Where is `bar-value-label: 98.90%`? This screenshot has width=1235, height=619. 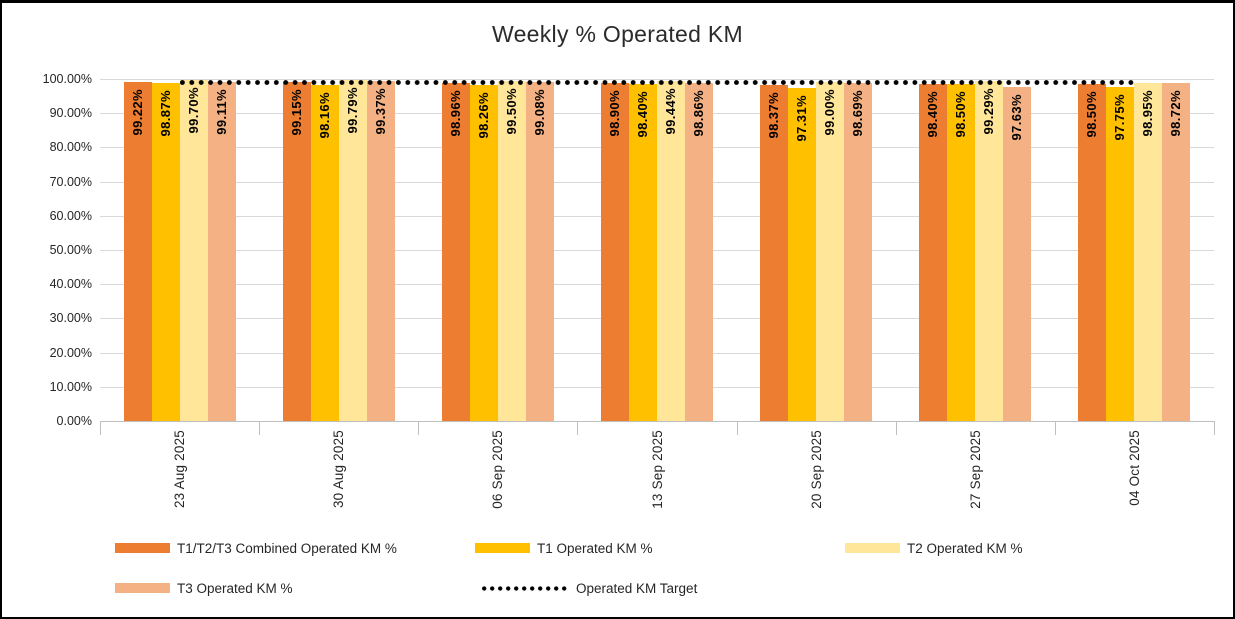
bar-value-label: 98.90% is located at coordinates (614, 113).